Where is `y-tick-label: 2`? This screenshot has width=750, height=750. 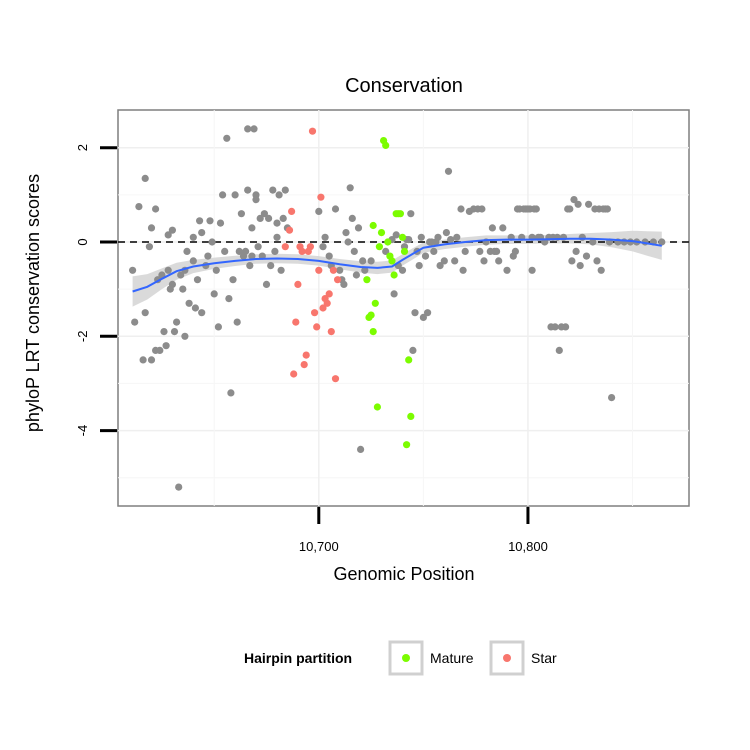 y-tick-label: 2 is located at coordinates (82, 147).